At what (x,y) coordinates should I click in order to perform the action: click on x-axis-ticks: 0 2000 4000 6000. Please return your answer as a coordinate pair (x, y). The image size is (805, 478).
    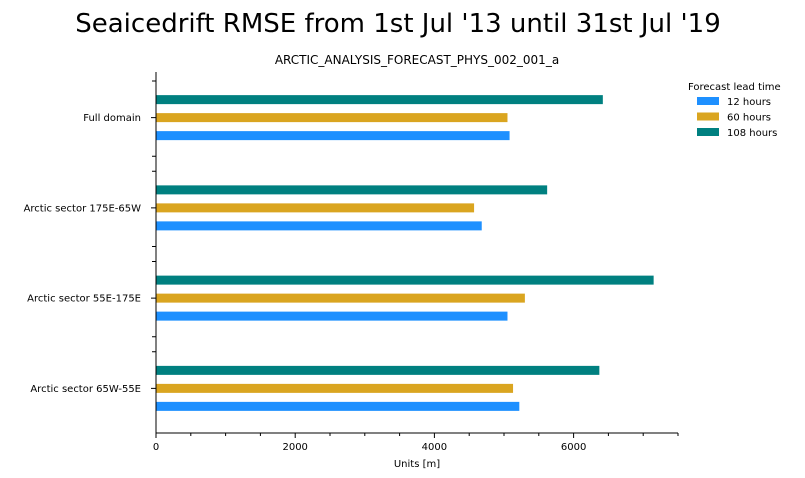
    Looking at the image, I should click on (416, 443).